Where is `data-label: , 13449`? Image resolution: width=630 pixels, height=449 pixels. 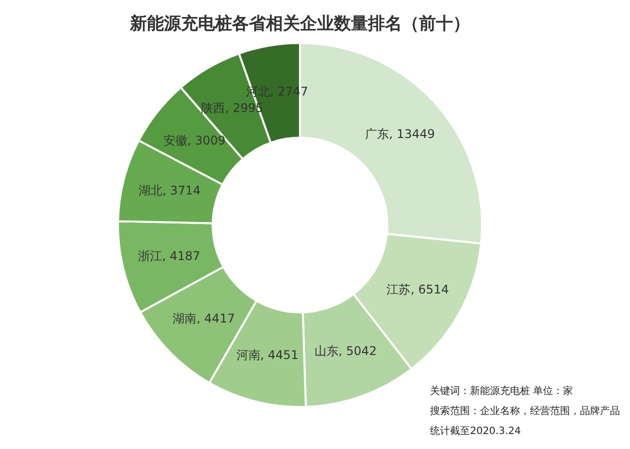 data-label: , 13449 is located at coordinates (412, 133).